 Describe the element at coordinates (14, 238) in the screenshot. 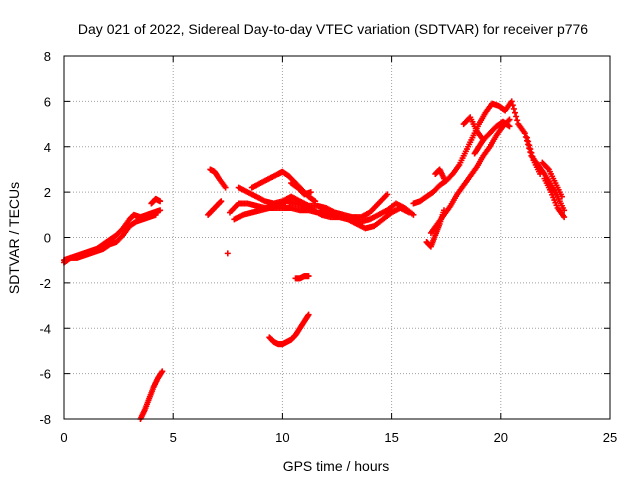

I see `y-axis-label: SDTVAR / TECUs` at that location.